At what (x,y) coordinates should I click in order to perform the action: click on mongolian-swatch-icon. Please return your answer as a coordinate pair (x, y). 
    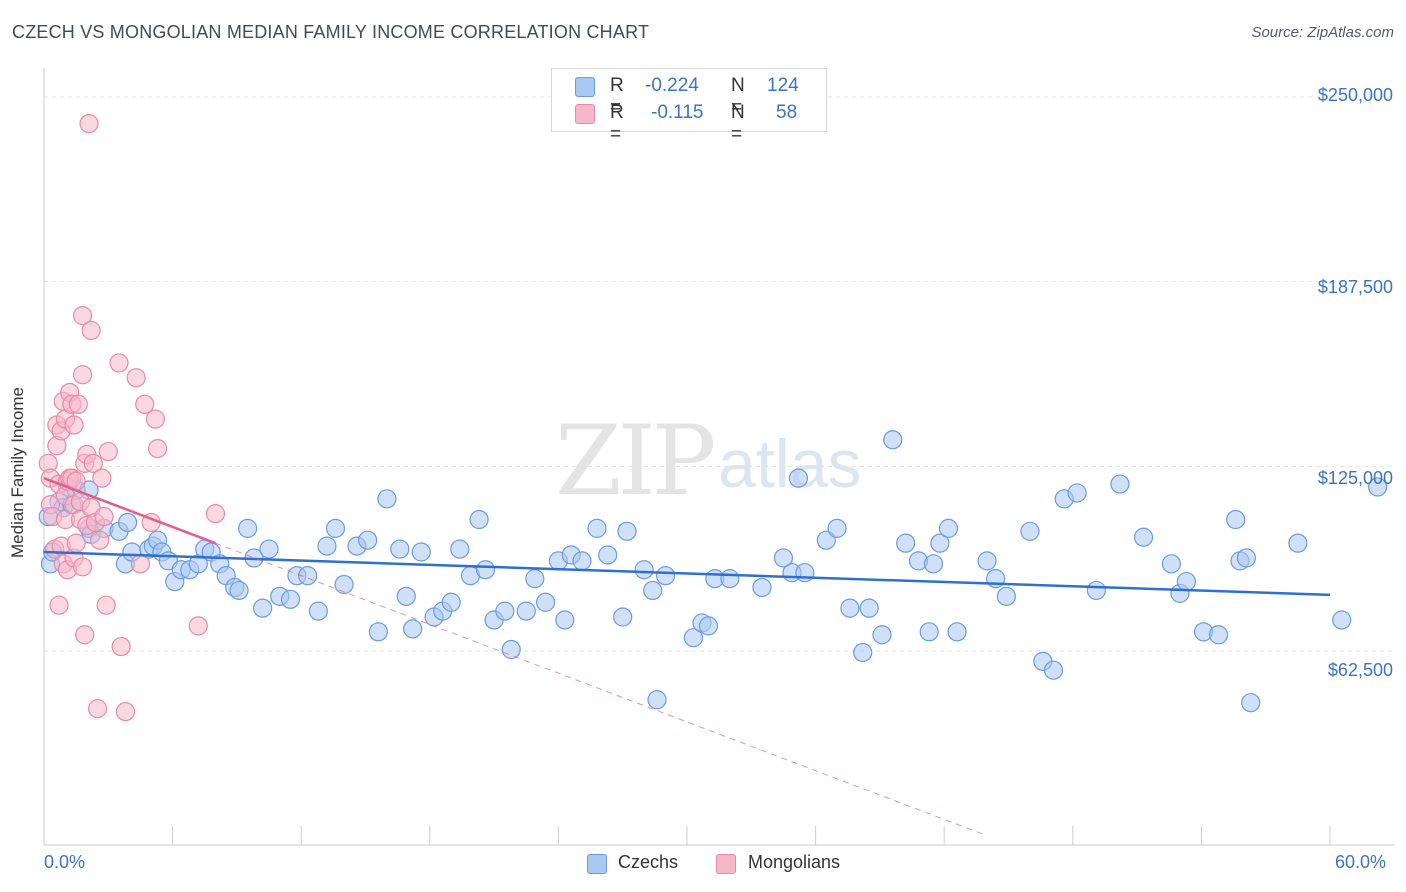
    Looking at the image, I should click on (585, 114).